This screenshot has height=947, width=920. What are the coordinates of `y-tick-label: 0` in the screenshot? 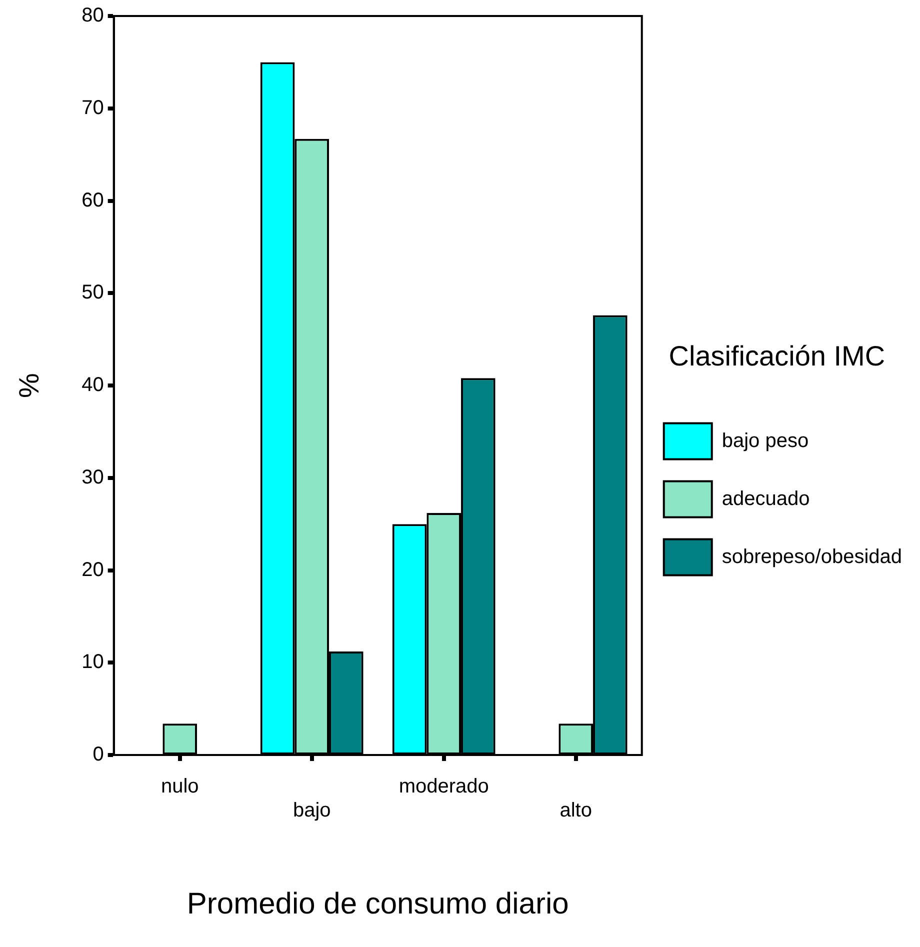 It's located at (98, 755).